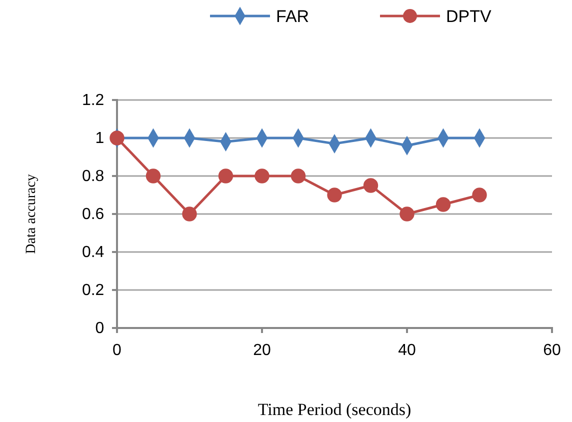 The height and width of the screenshot is (422, 572). Describe the element at coordinates (335, 409) in the screenshot. I see `x-axis-title: Time Period (seconds)` at that location.